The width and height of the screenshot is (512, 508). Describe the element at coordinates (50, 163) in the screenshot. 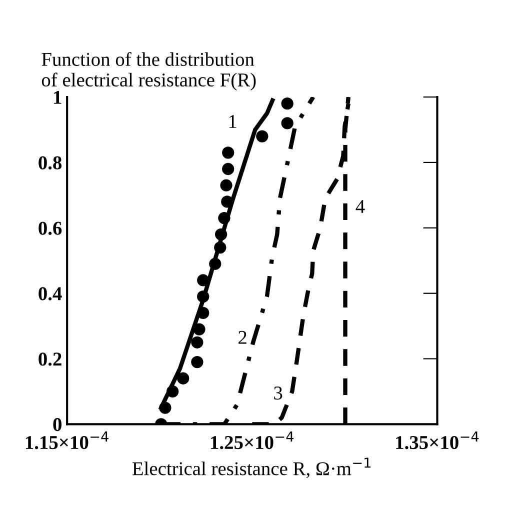

I see `y-tick-label: 0.8` at that location.